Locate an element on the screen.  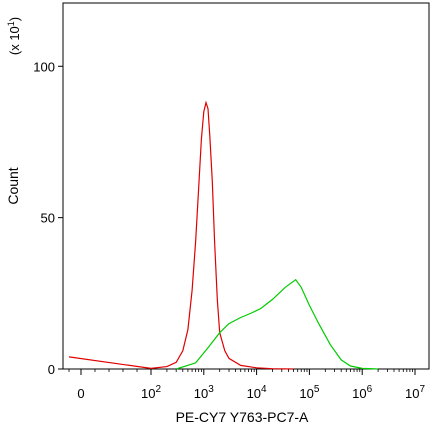
x-tick-label: 10⁶ is located at coordinates (362, 392).